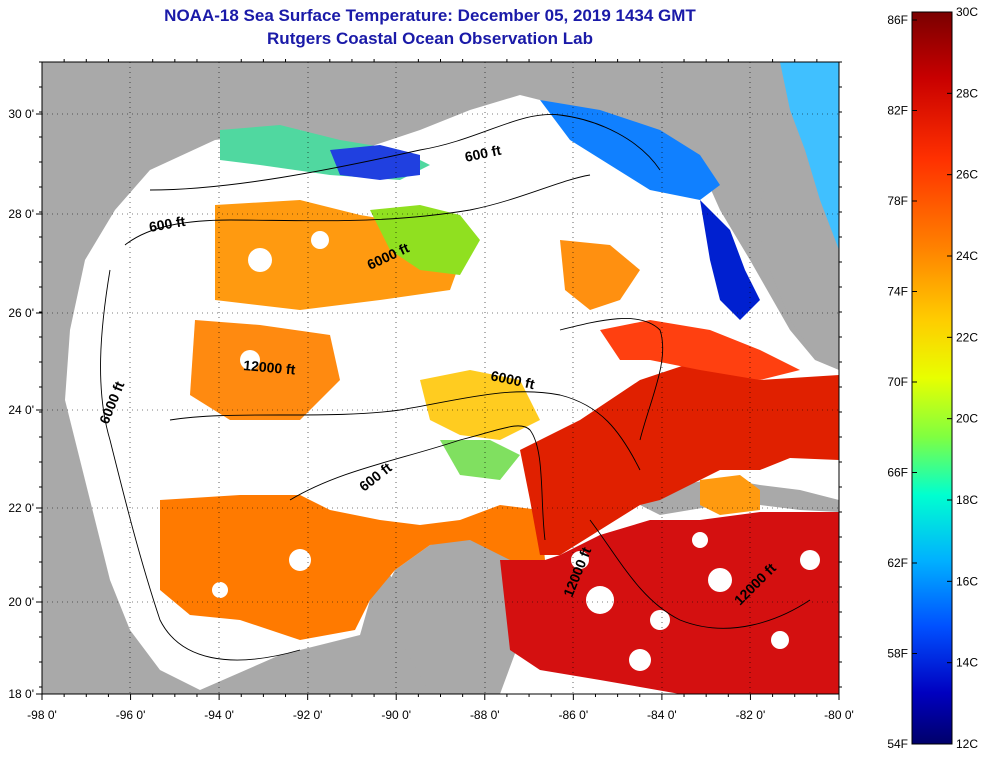 The height and width of the screenshot is (761, 992). I want to click on x-tick-label: -84 0', so click(662, 715).